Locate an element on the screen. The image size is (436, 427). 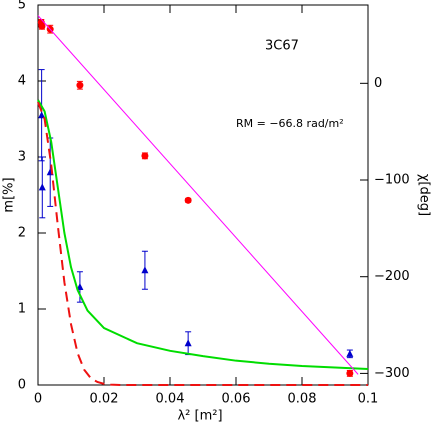
y2-axis-label: χ[deg] is located at coordinates (424, 195).